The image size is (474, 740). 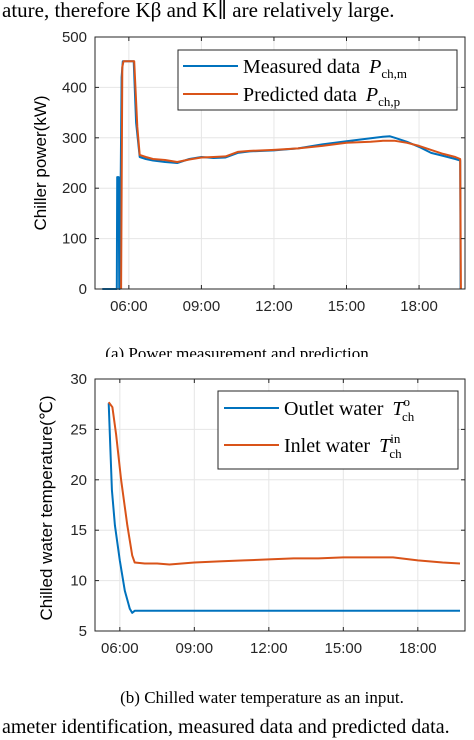 I want to click on legend-box-temperature, so click(x=338, y=430).